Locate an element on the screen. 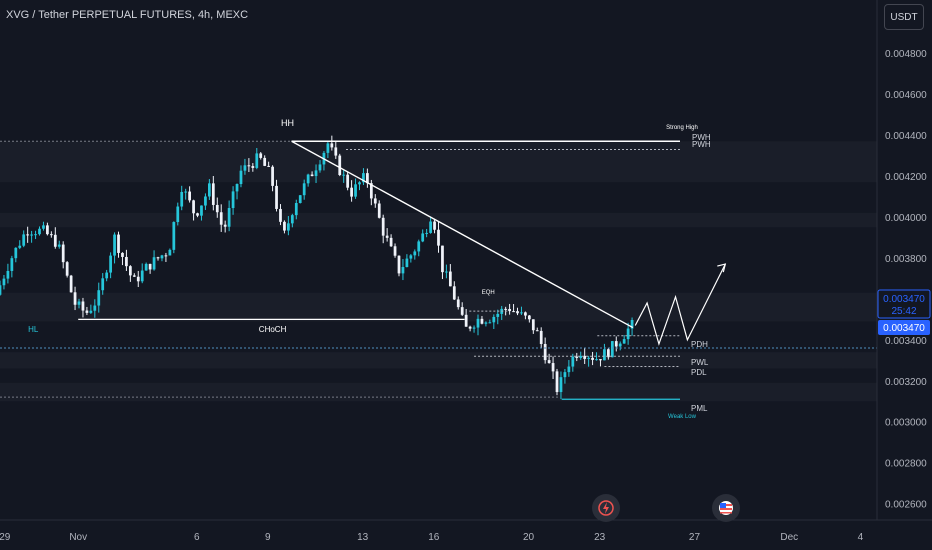 Image resolution: width=932 pixels, height=550 pixels. x-tick-label: Dec is located at coordinates (789, 537).